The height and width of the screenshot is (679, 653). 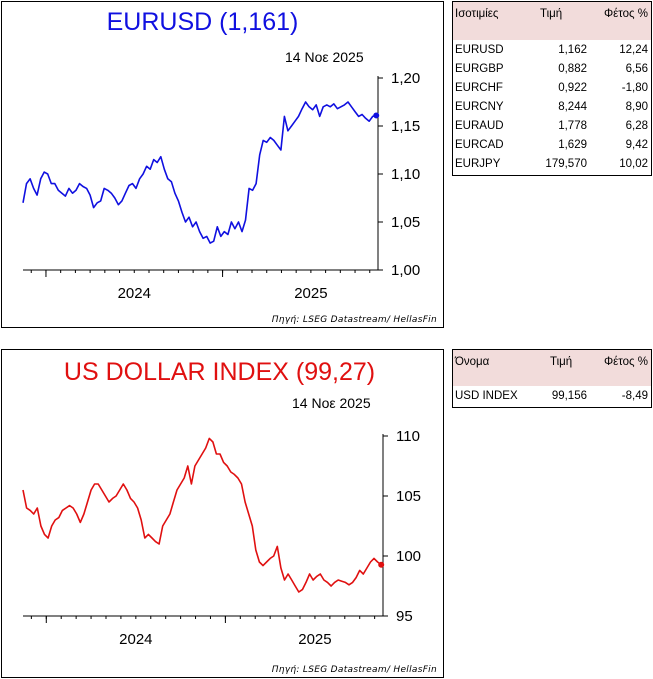 I want to click on usd-index-header-price: Τιμή, so click(x=561, y=362).